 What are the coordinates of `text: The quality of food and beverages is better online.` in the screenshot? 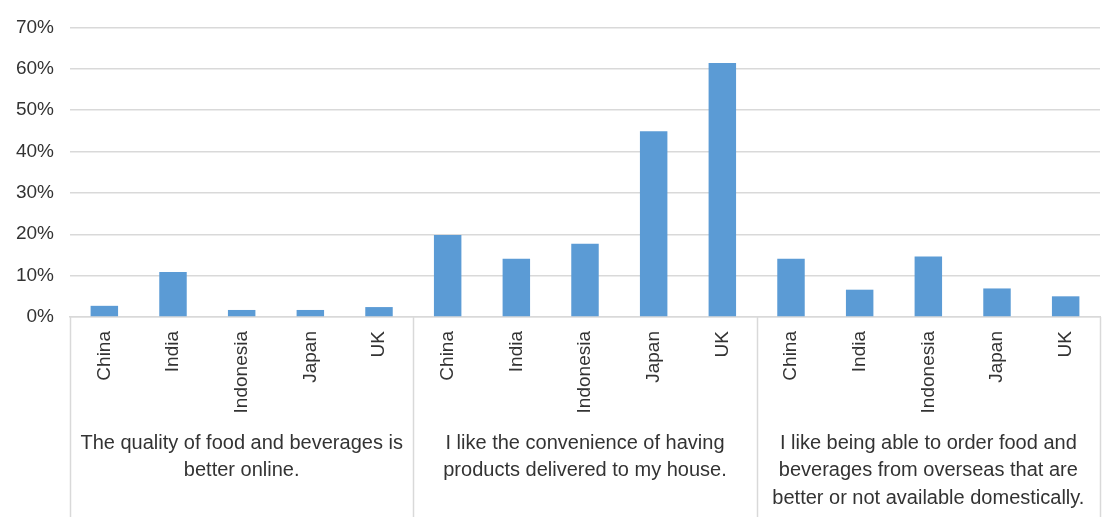 It's located at (241, 455).